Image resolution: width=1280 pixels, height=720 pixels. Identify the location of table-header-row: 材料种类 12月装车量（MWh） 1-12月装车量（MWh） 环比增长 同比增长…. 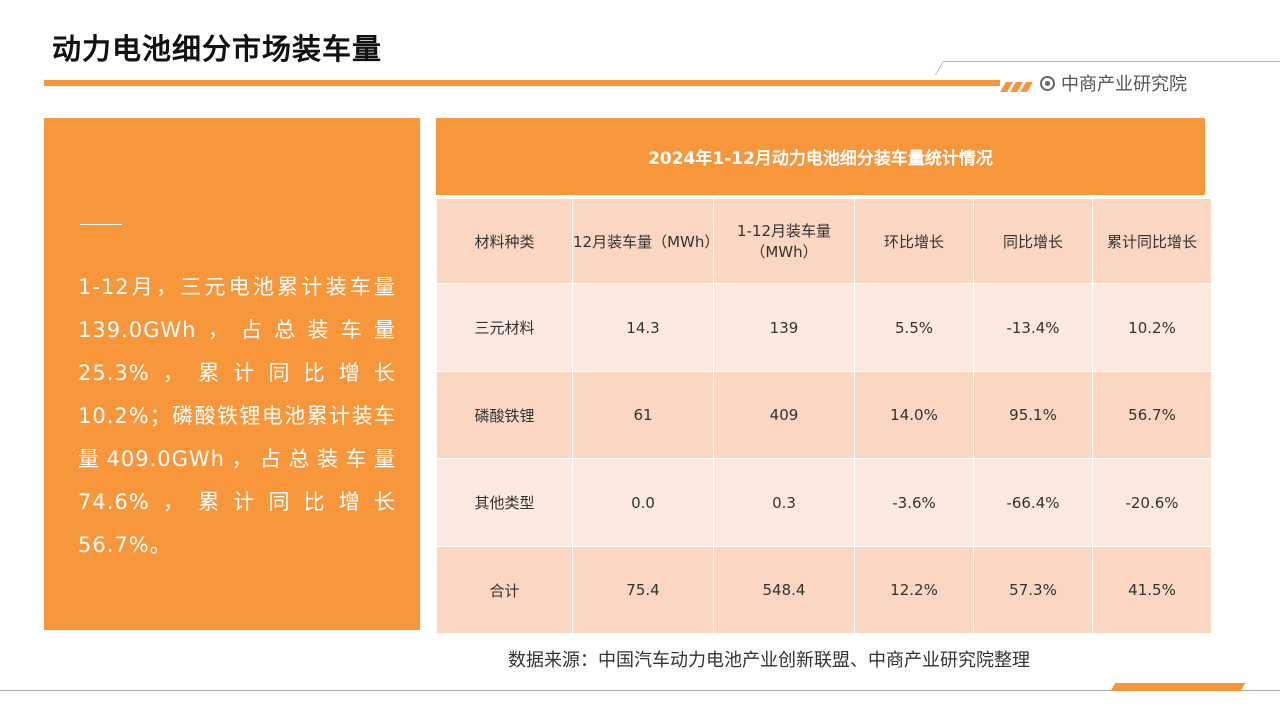
(824, 241).